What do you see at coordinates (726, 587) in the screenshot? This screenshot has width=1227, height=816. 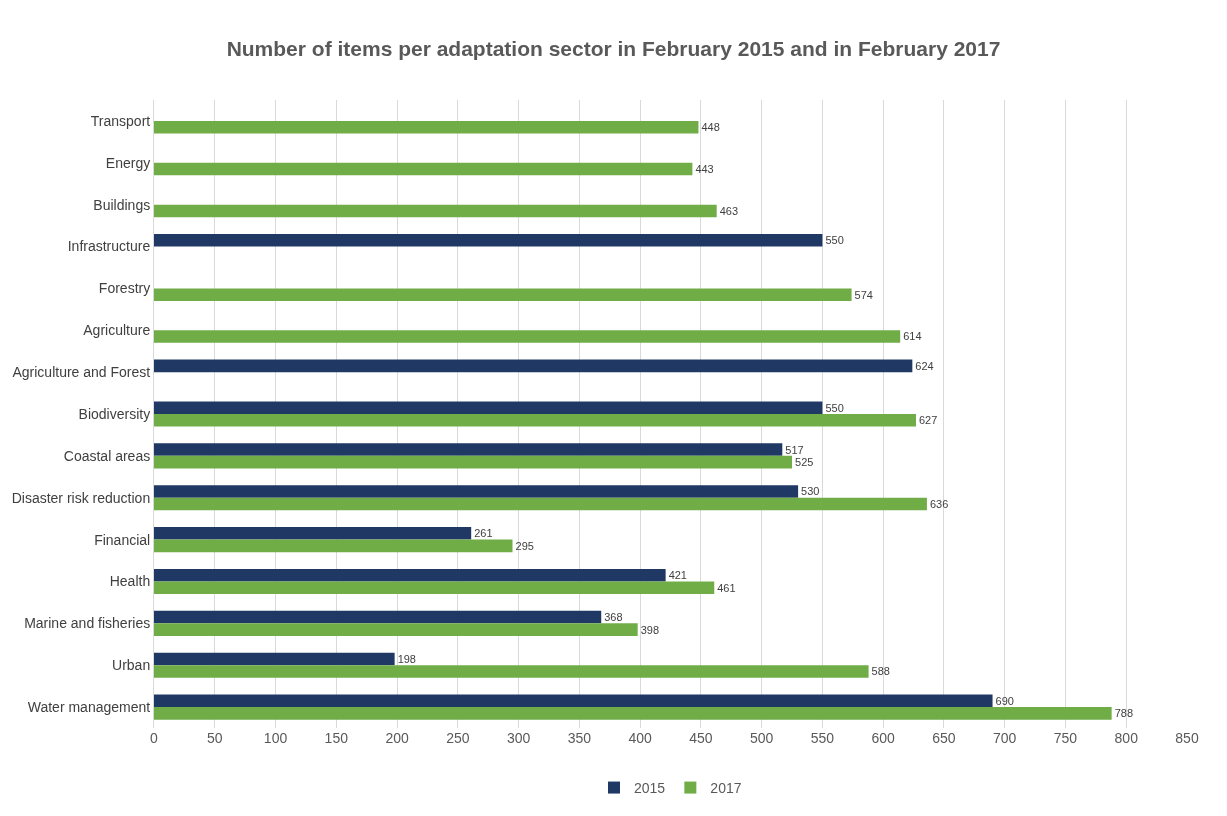 I see `data-label: 461` at bounding box center [726, 587].